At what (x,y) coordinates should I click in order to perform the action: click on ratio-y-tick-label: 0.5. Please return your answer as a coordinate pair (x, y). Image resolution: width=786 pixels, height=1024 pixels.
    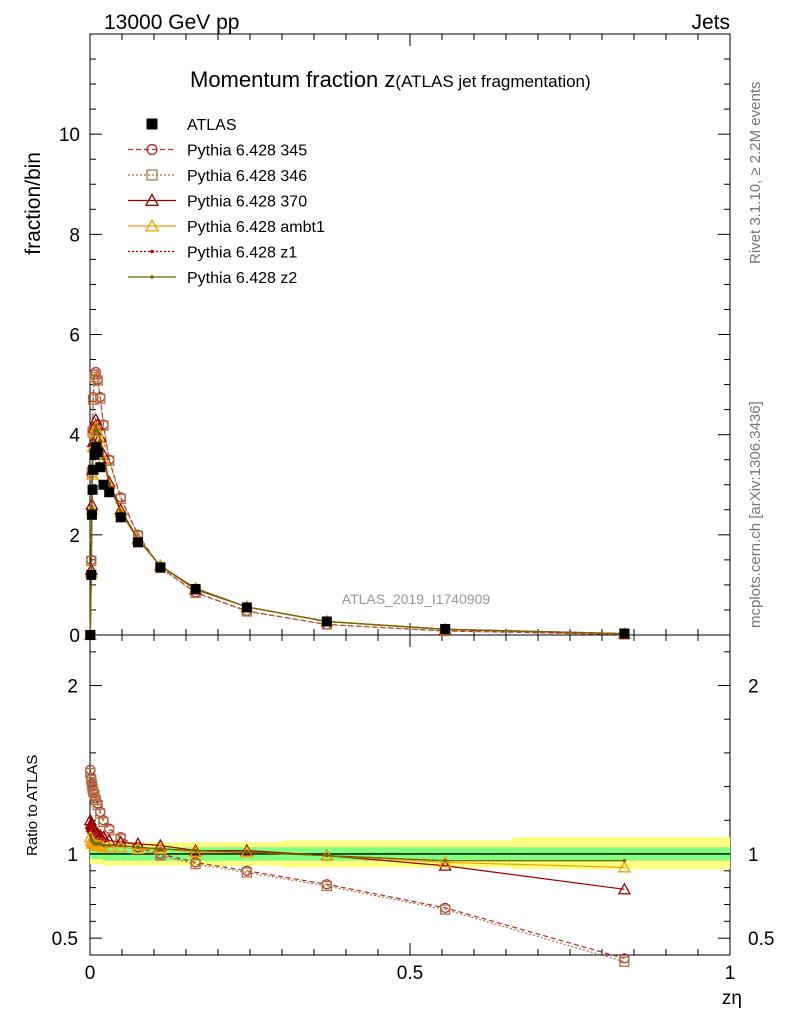
    Looking at the image, I should click on (65, 939).